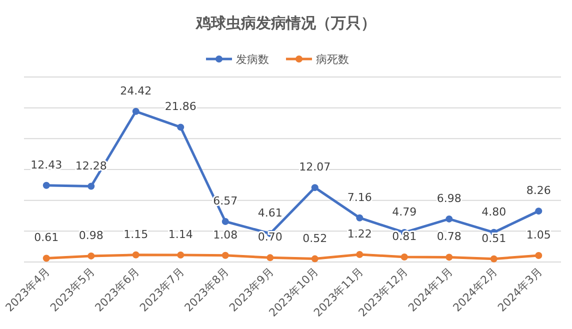 Image resolution: width=572 pixels, height=329 pixels. Describe the element at coordinates (225, 235) in the screenshot. I see `data-label: 1.08` at that location.